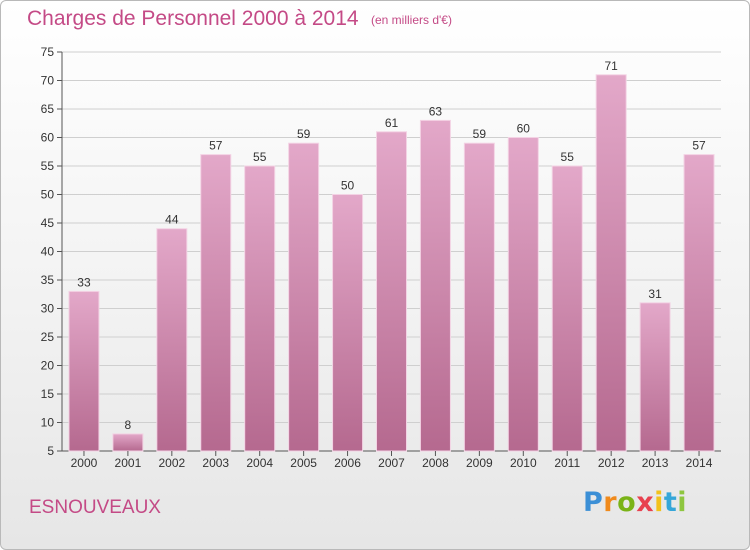 Image resolution: width=750 pixels, height=550 pixels. I want to click on bar-2012, so click(611, 263).